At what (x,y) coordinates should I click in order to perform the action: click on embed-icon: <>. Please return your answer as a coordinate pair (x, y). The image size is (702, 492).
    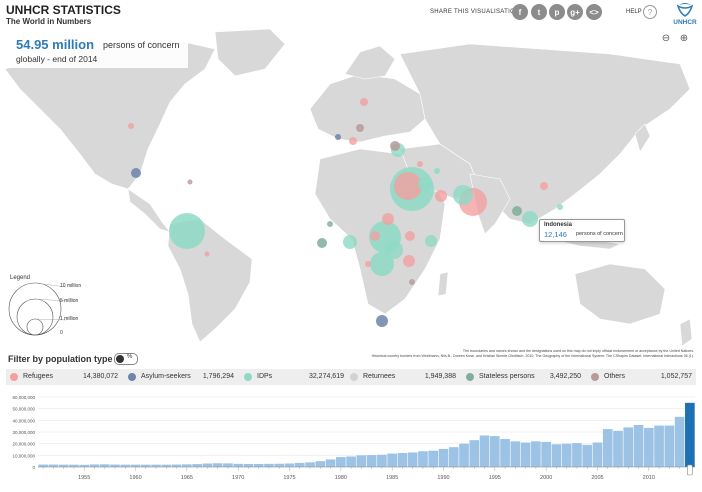
    Looking at the image, I should click on (594, 12).